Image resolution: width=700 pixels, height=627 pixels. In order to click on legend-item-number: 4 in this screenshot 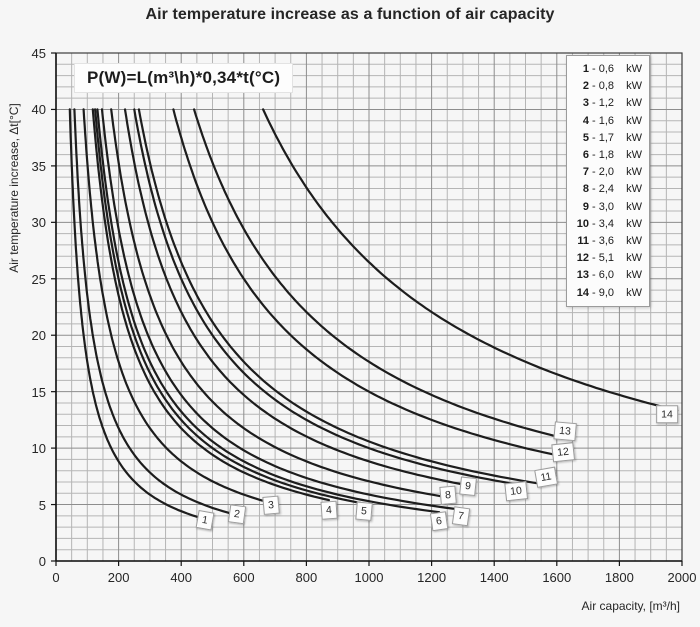, I will do `click(585, 120)`.